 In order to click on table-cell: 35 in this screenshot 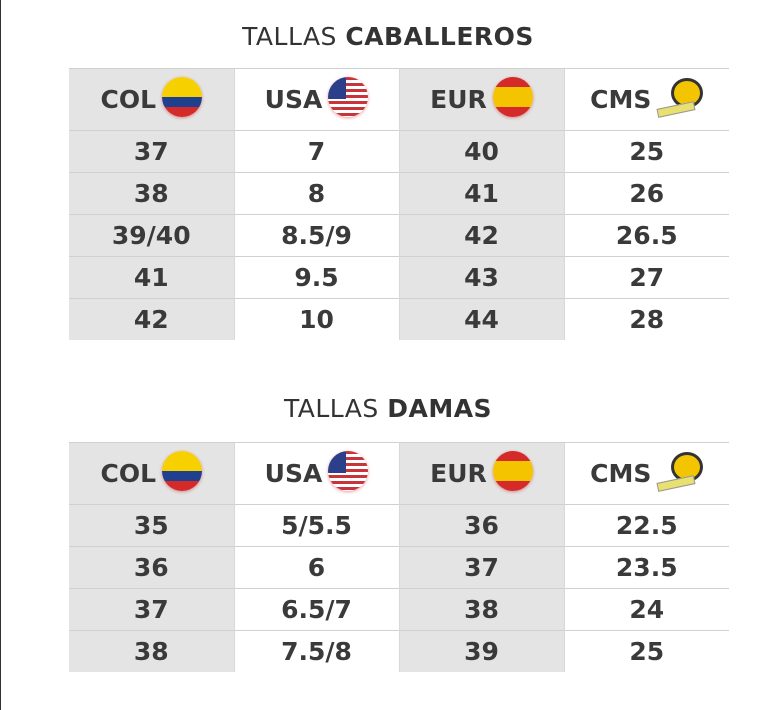, I will do `click(151, 525)`.